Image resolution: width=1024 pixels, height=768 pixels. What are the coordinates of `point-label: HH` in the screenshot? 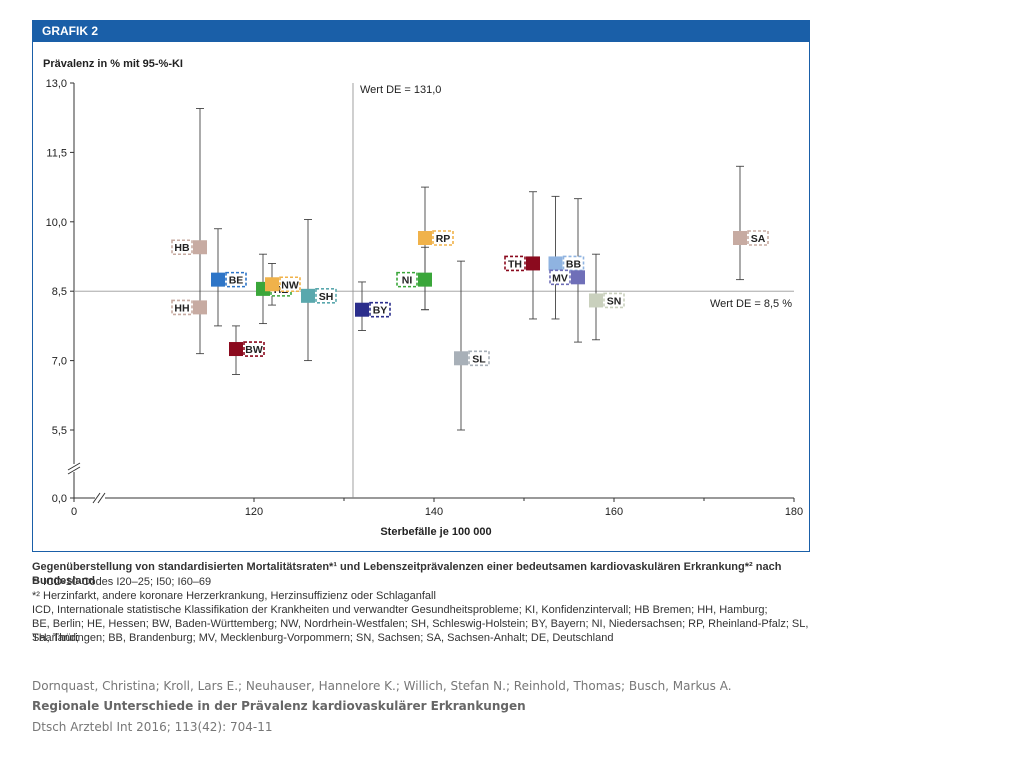 It's located at (181, 308).